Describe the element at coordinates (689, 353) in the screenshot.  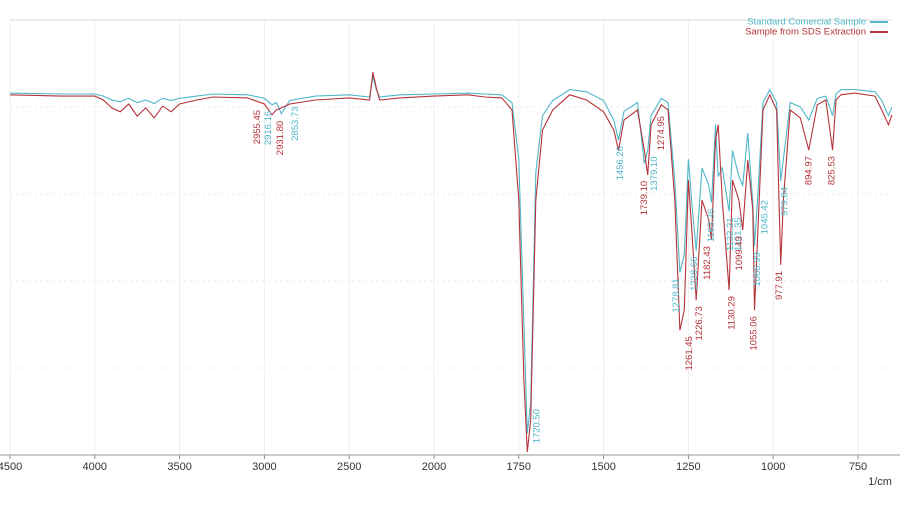
I see `peak-label: 1261.45` at that location.